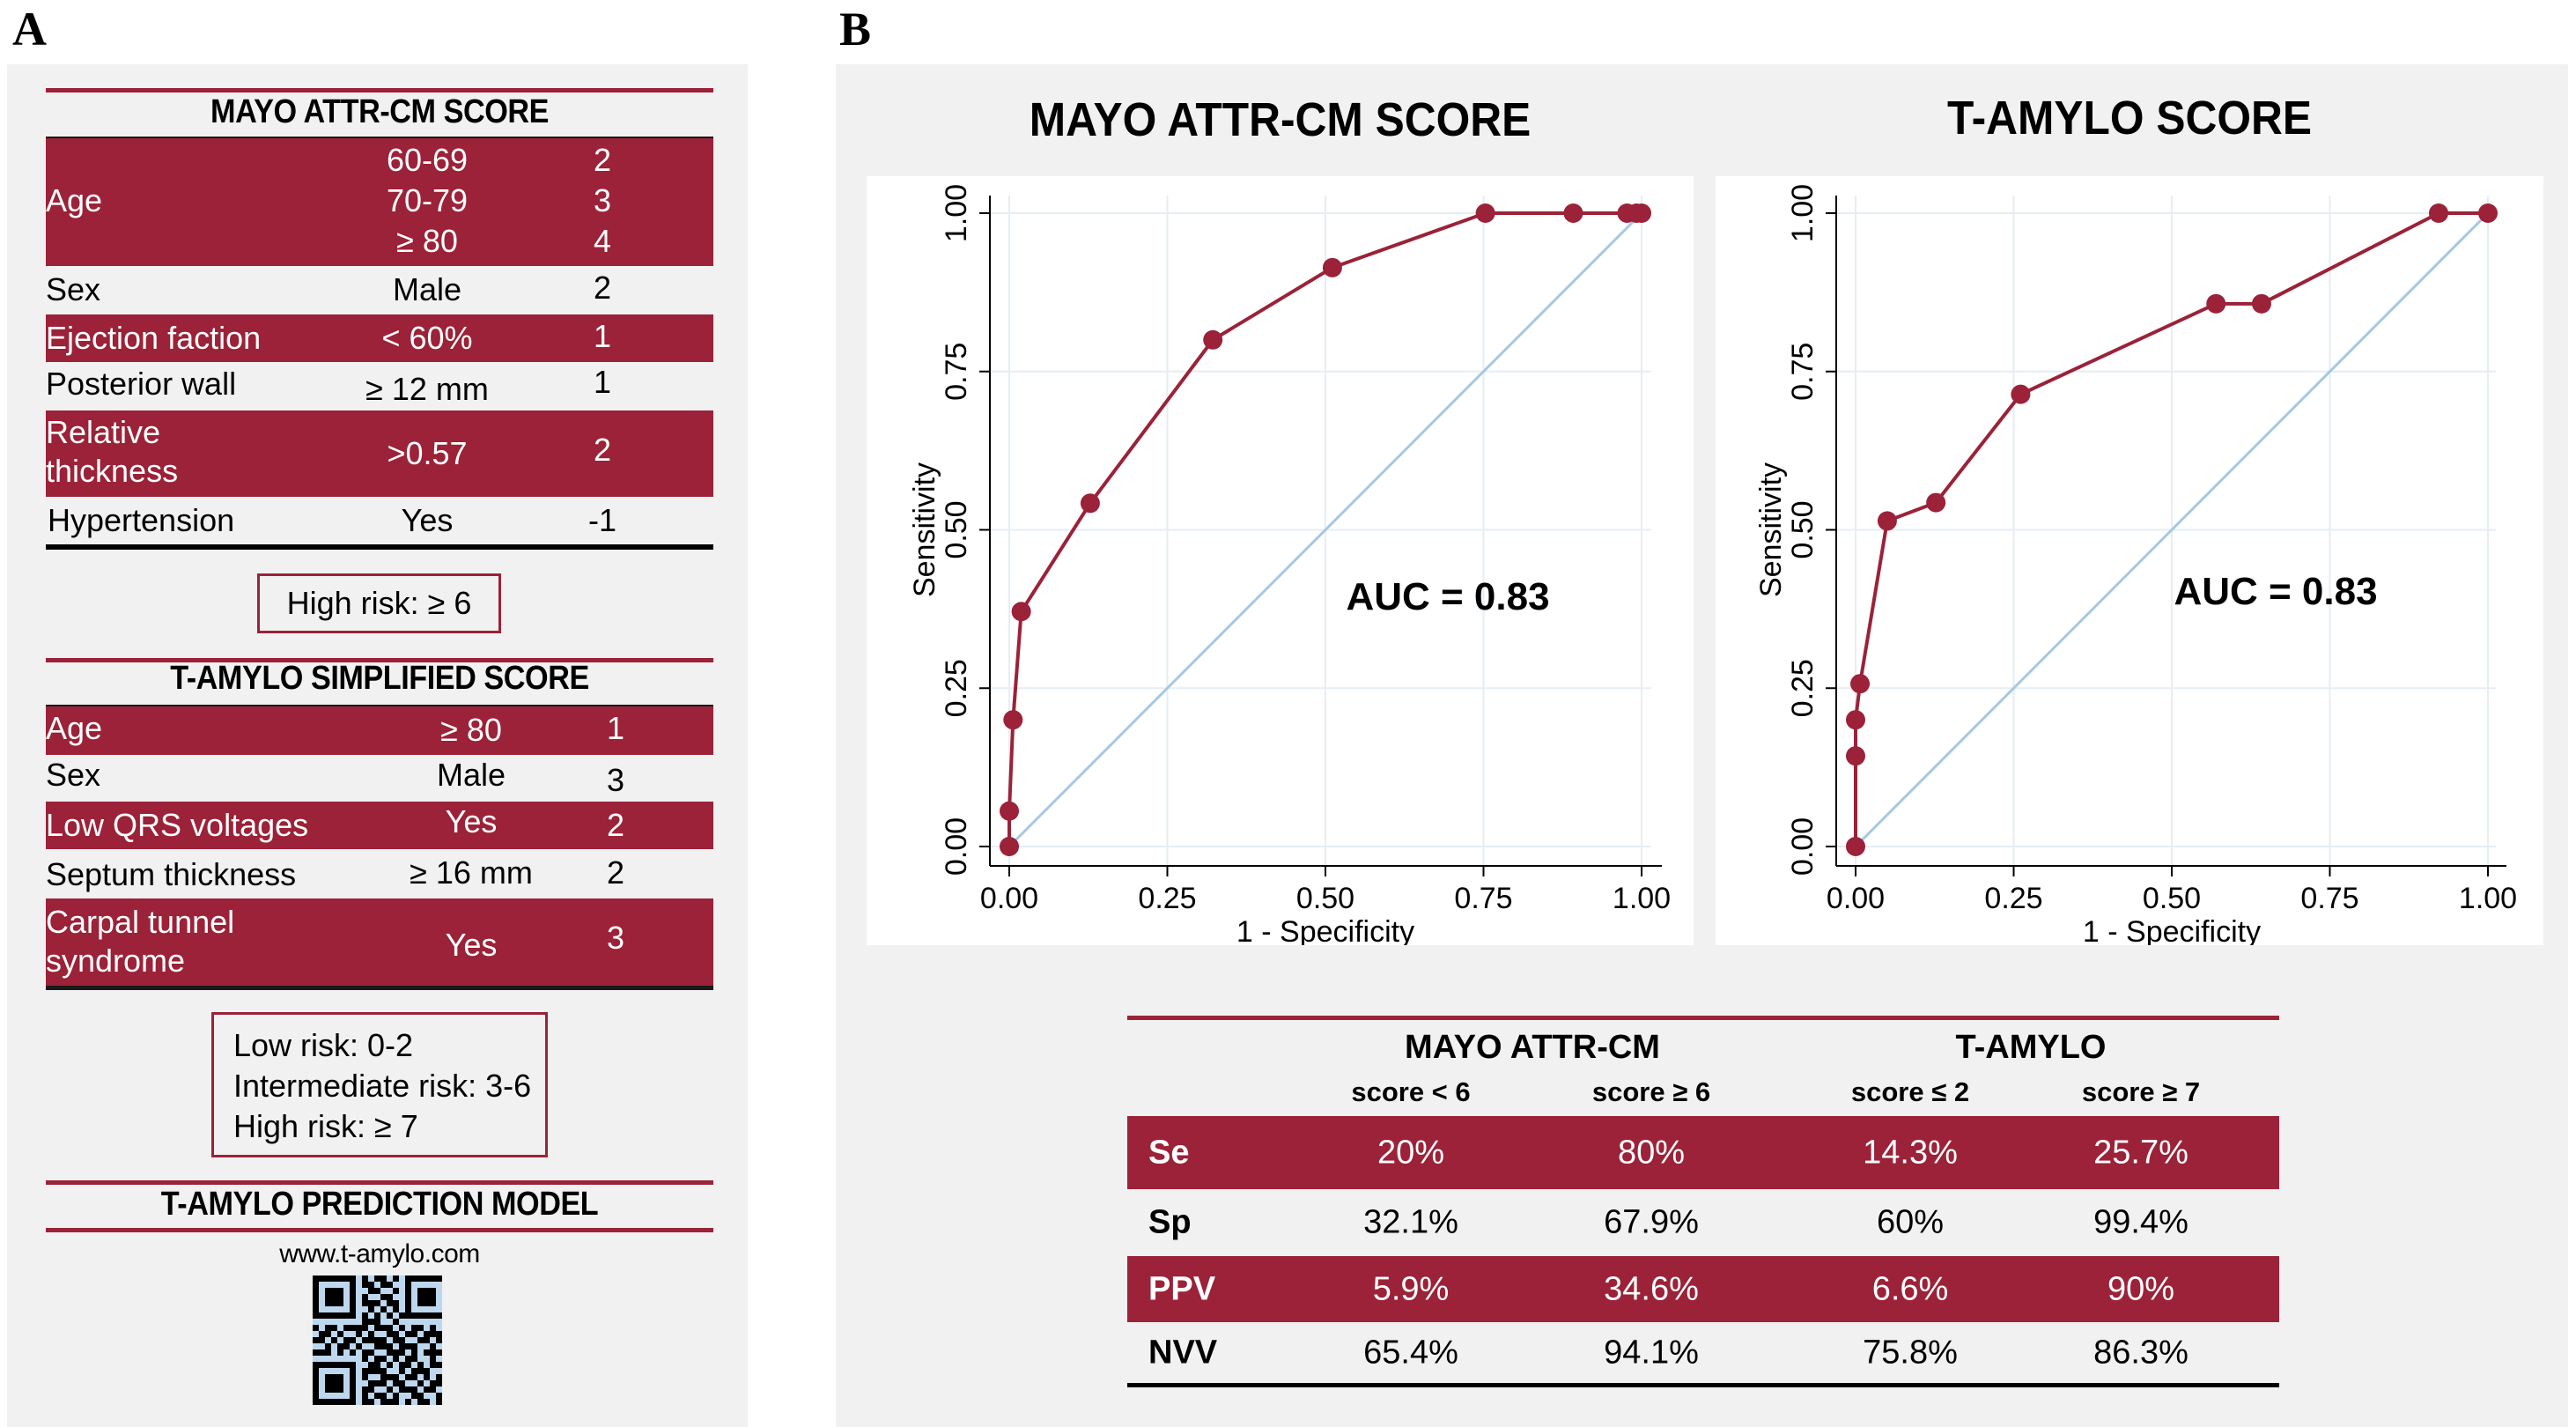 Image resolution: width=2576 pixels, height=1427 pixels. I want to click on qr-code-icon, so click(377, 1340).